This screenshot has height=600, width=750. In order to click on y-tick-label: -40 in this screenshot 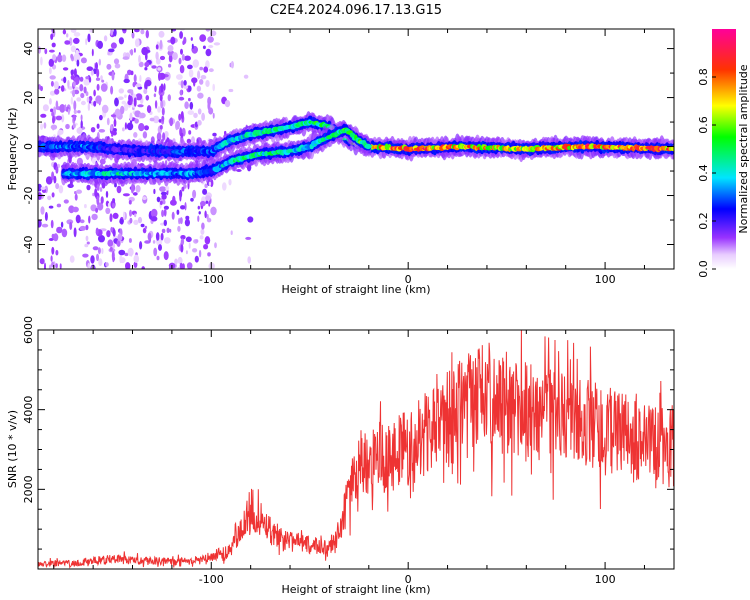, I will do `click(28, 245)`.